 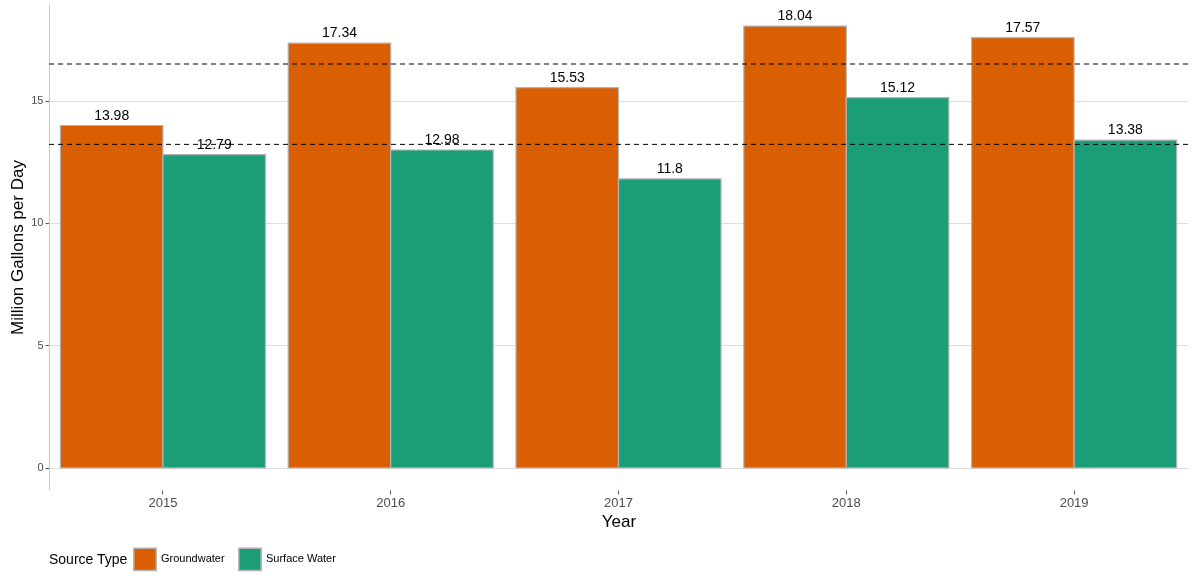 What do you see at coordinates (193, 558) in the screenshot?
I see `legend-label: Groundwater` at bounding box center [193, 558].